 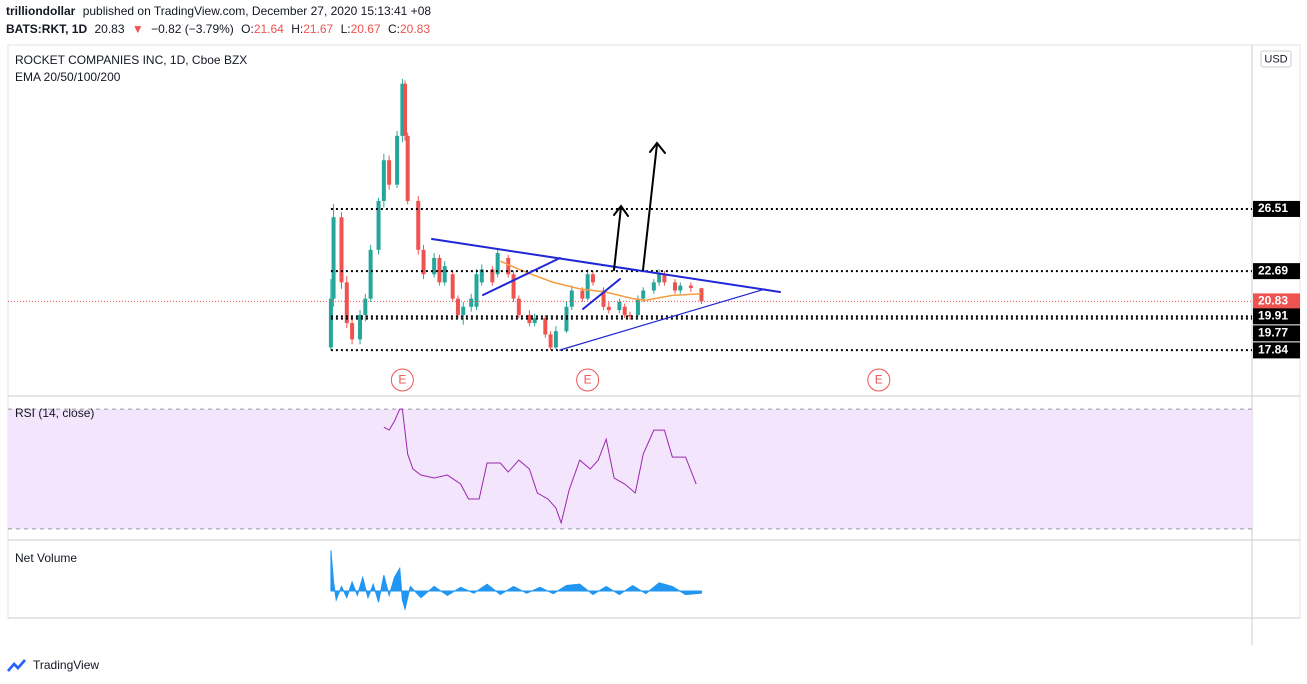 What do you see at coordinates (394, 29) in the screenshot?
I see `ohlc-key: C:` at bounding box center [394, 29].